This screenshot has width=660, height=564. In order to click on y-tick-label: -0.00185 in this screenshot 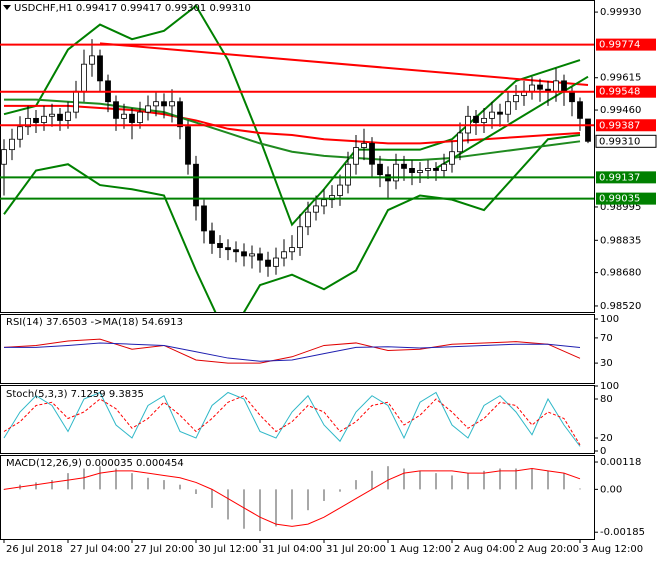, I will do `click(622, 532)`.